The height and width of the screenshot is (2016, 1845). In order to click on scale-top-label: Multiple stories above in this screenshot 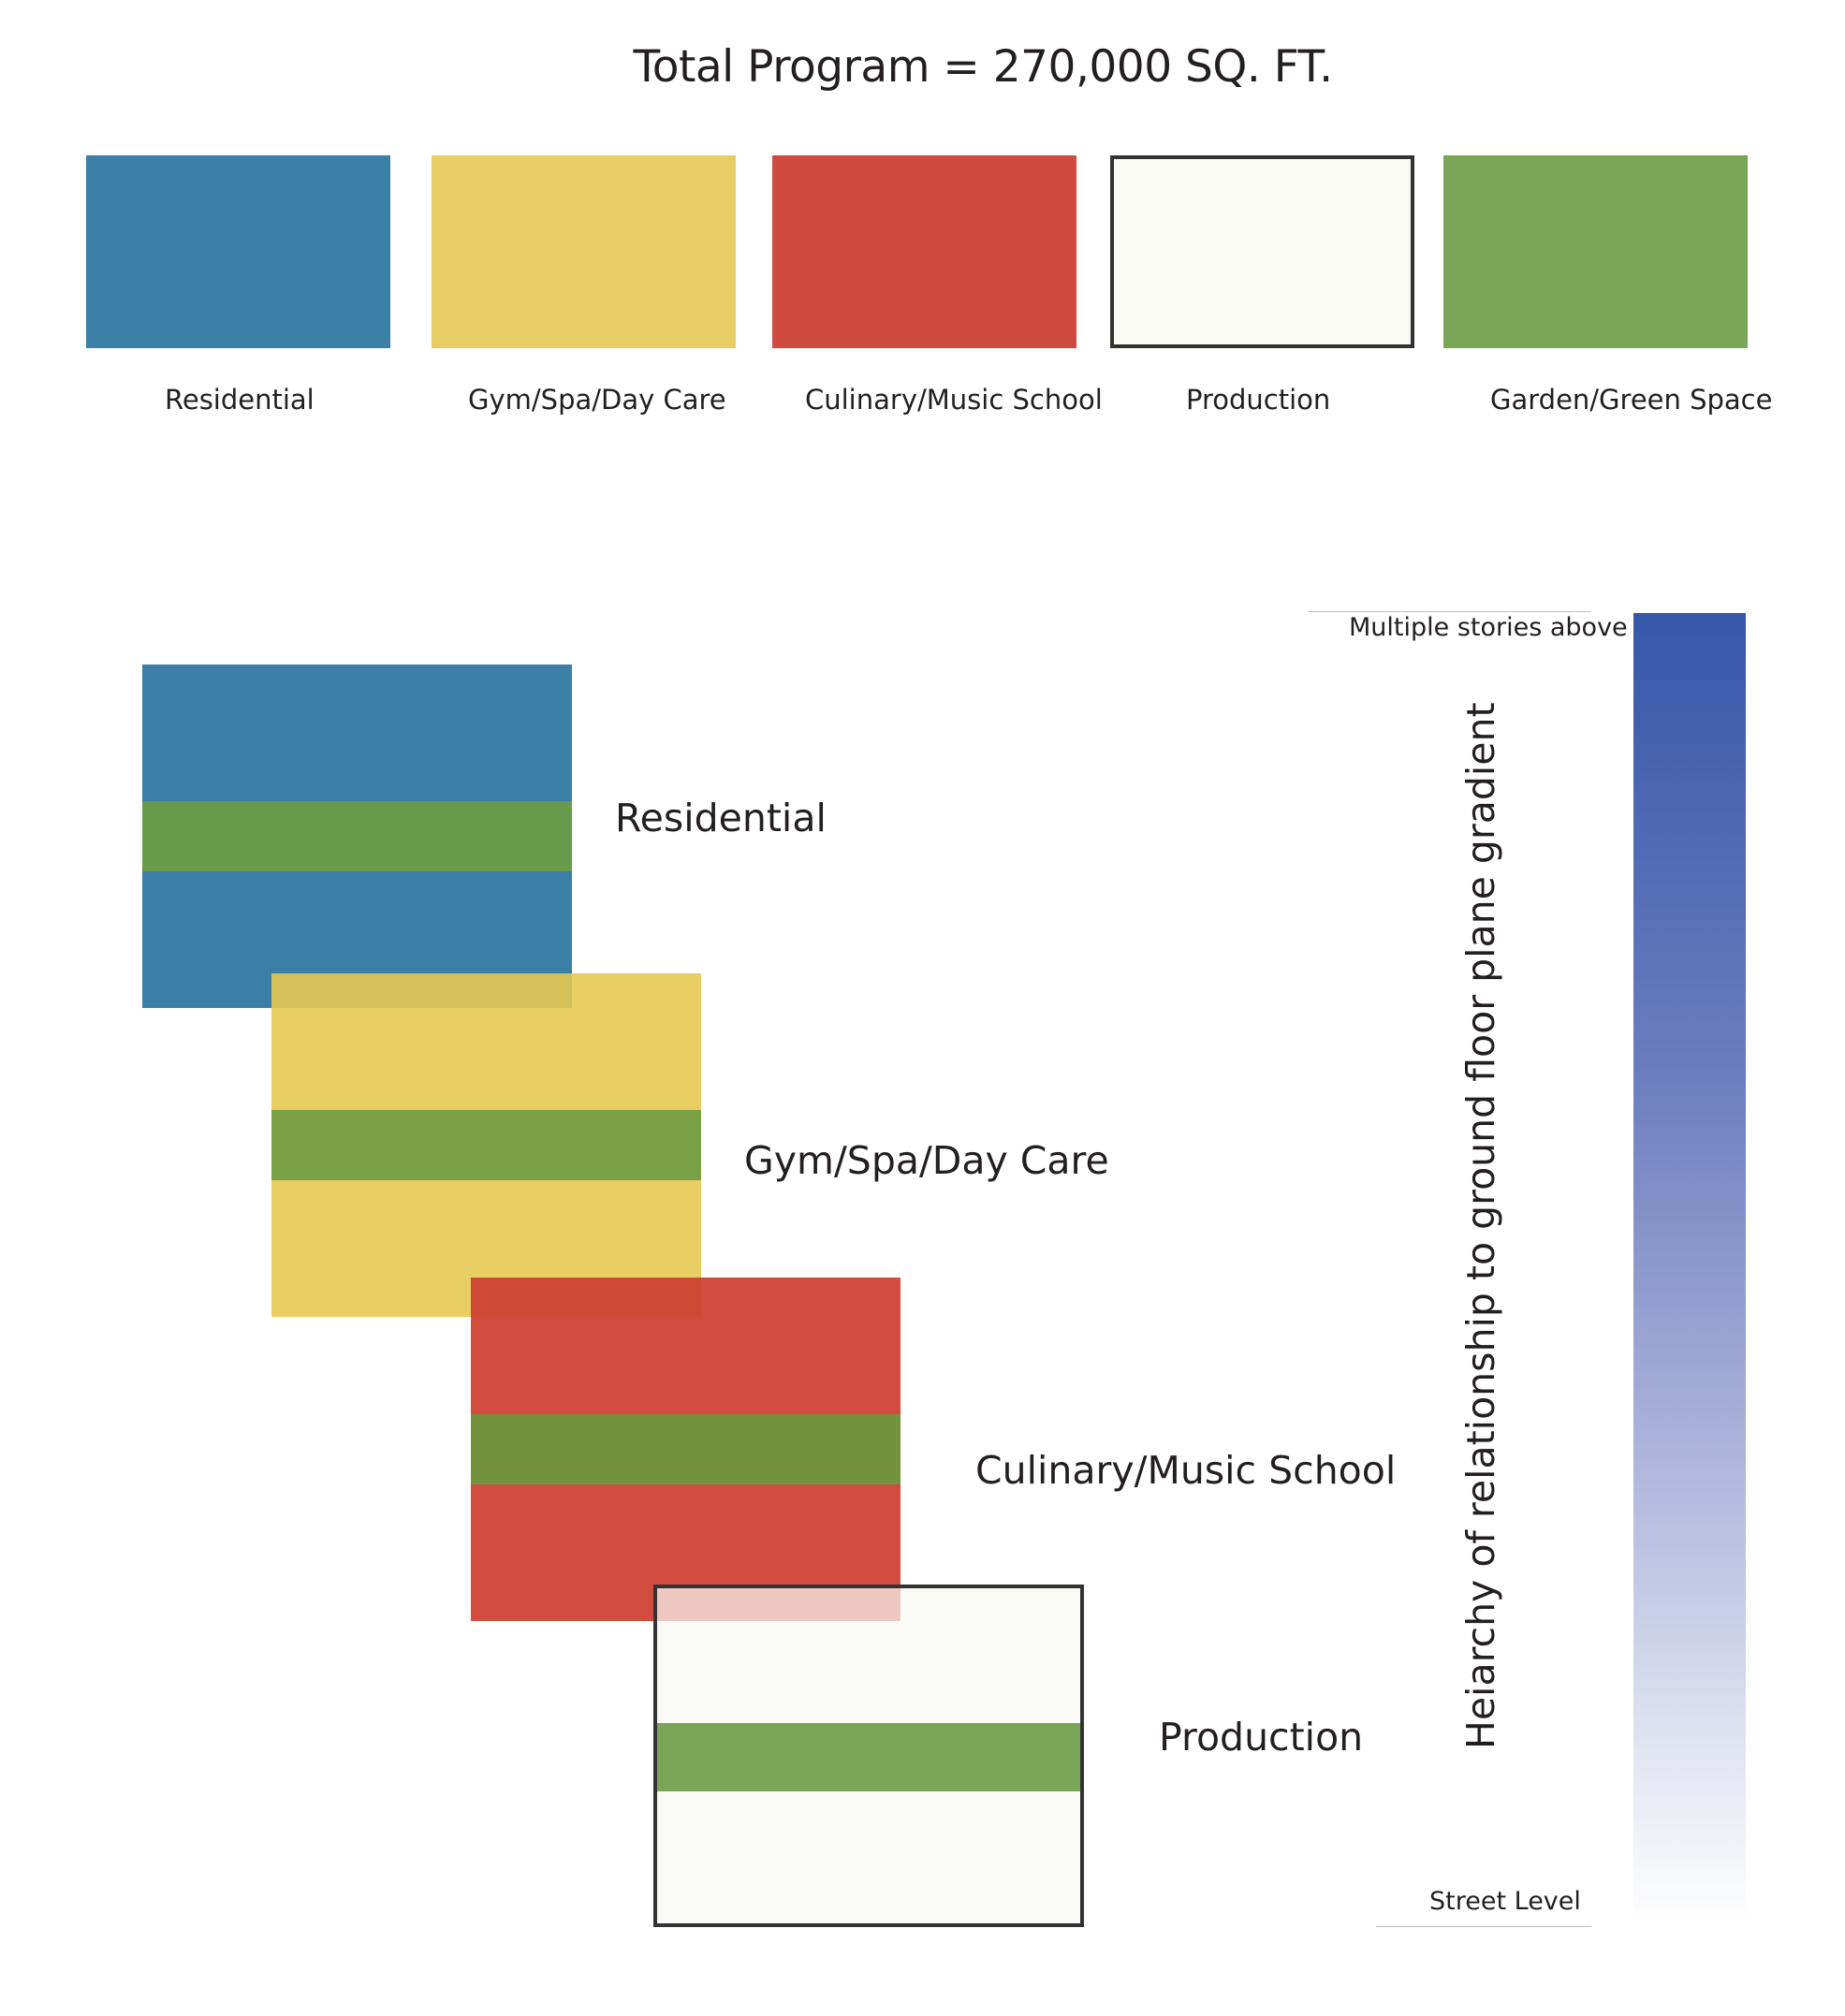, I will do `click(1488, 627)`.